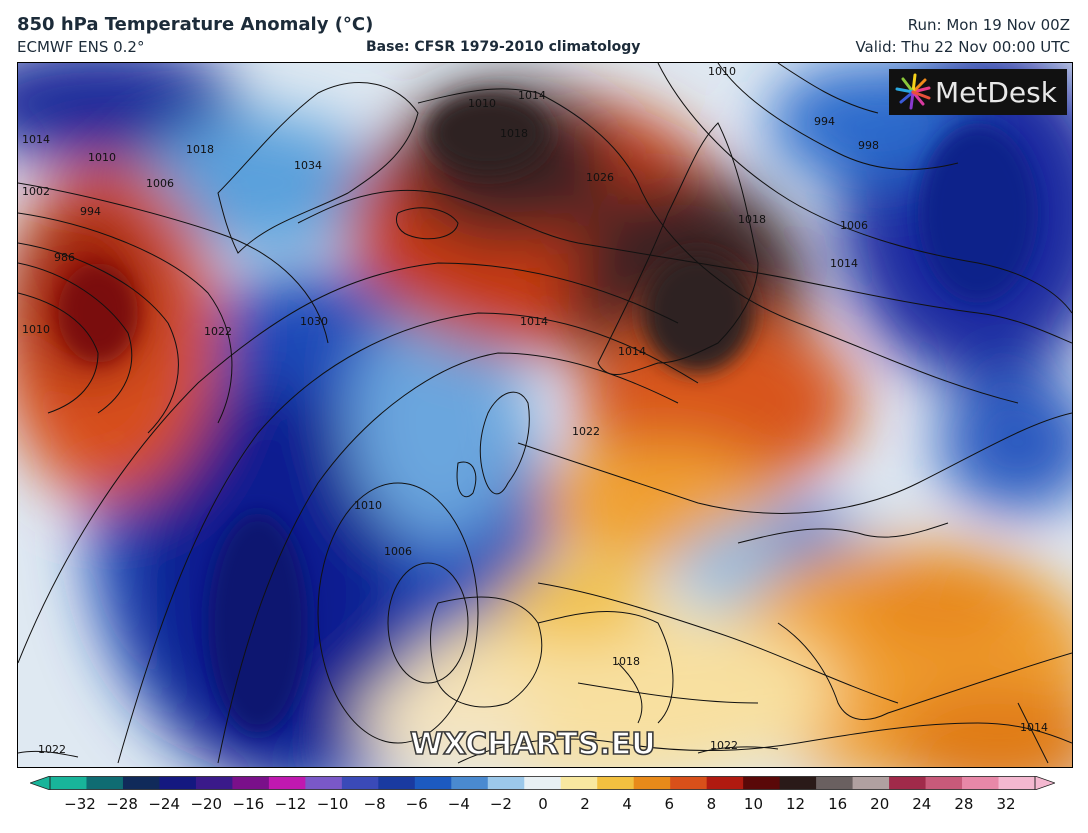  I want to click on colorbar-tick-label: 20, so click(880, 804).